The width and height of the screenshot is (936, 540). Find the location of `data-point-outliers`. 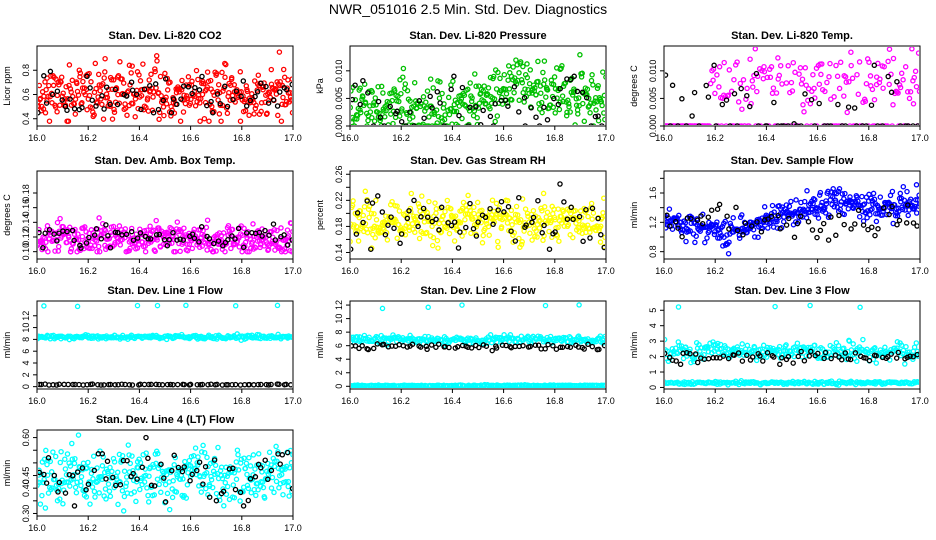

data-point-outliers is located at coordinates (157, 305).